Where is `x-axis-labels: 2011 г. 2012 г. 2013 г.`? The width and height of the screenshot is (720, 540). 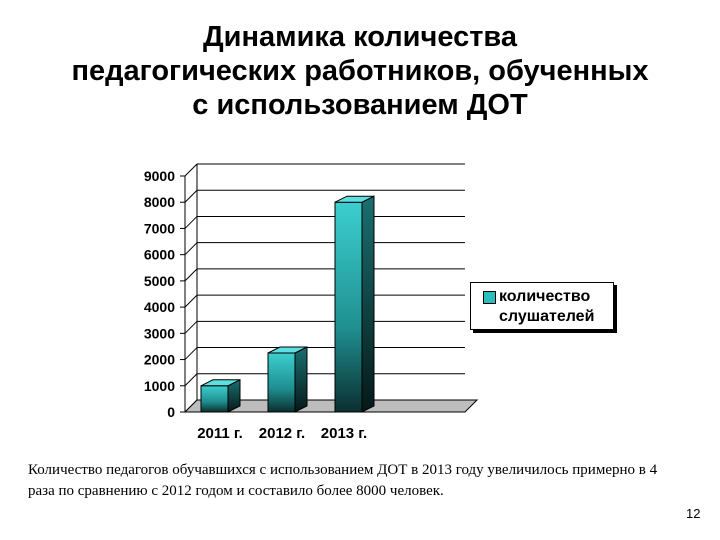
x-axis-labels: 2011 г. 2012 г. 2013 г. is located at coordinates (282, 433).